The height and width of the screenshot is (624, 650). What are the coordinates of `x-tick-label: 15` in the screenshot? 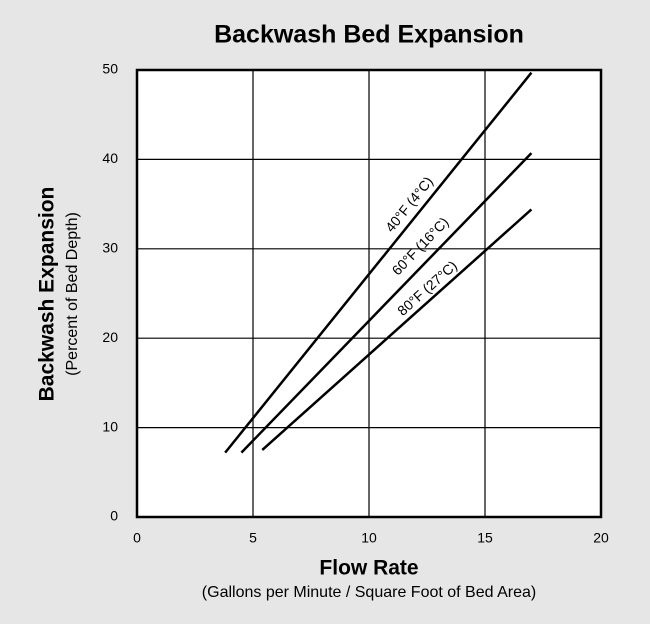 It's located at (485, 538).